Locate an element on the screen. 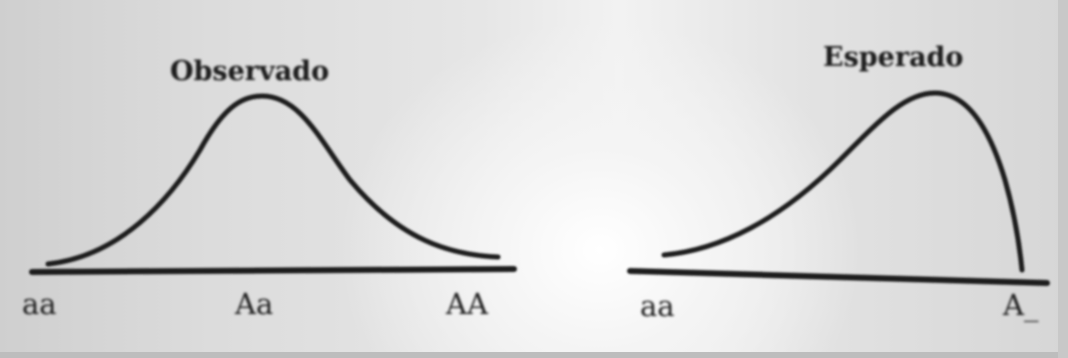 This screenshot has width=1068, height=358. left-tick-Aa: Aa is located at coordinates (254, 304).